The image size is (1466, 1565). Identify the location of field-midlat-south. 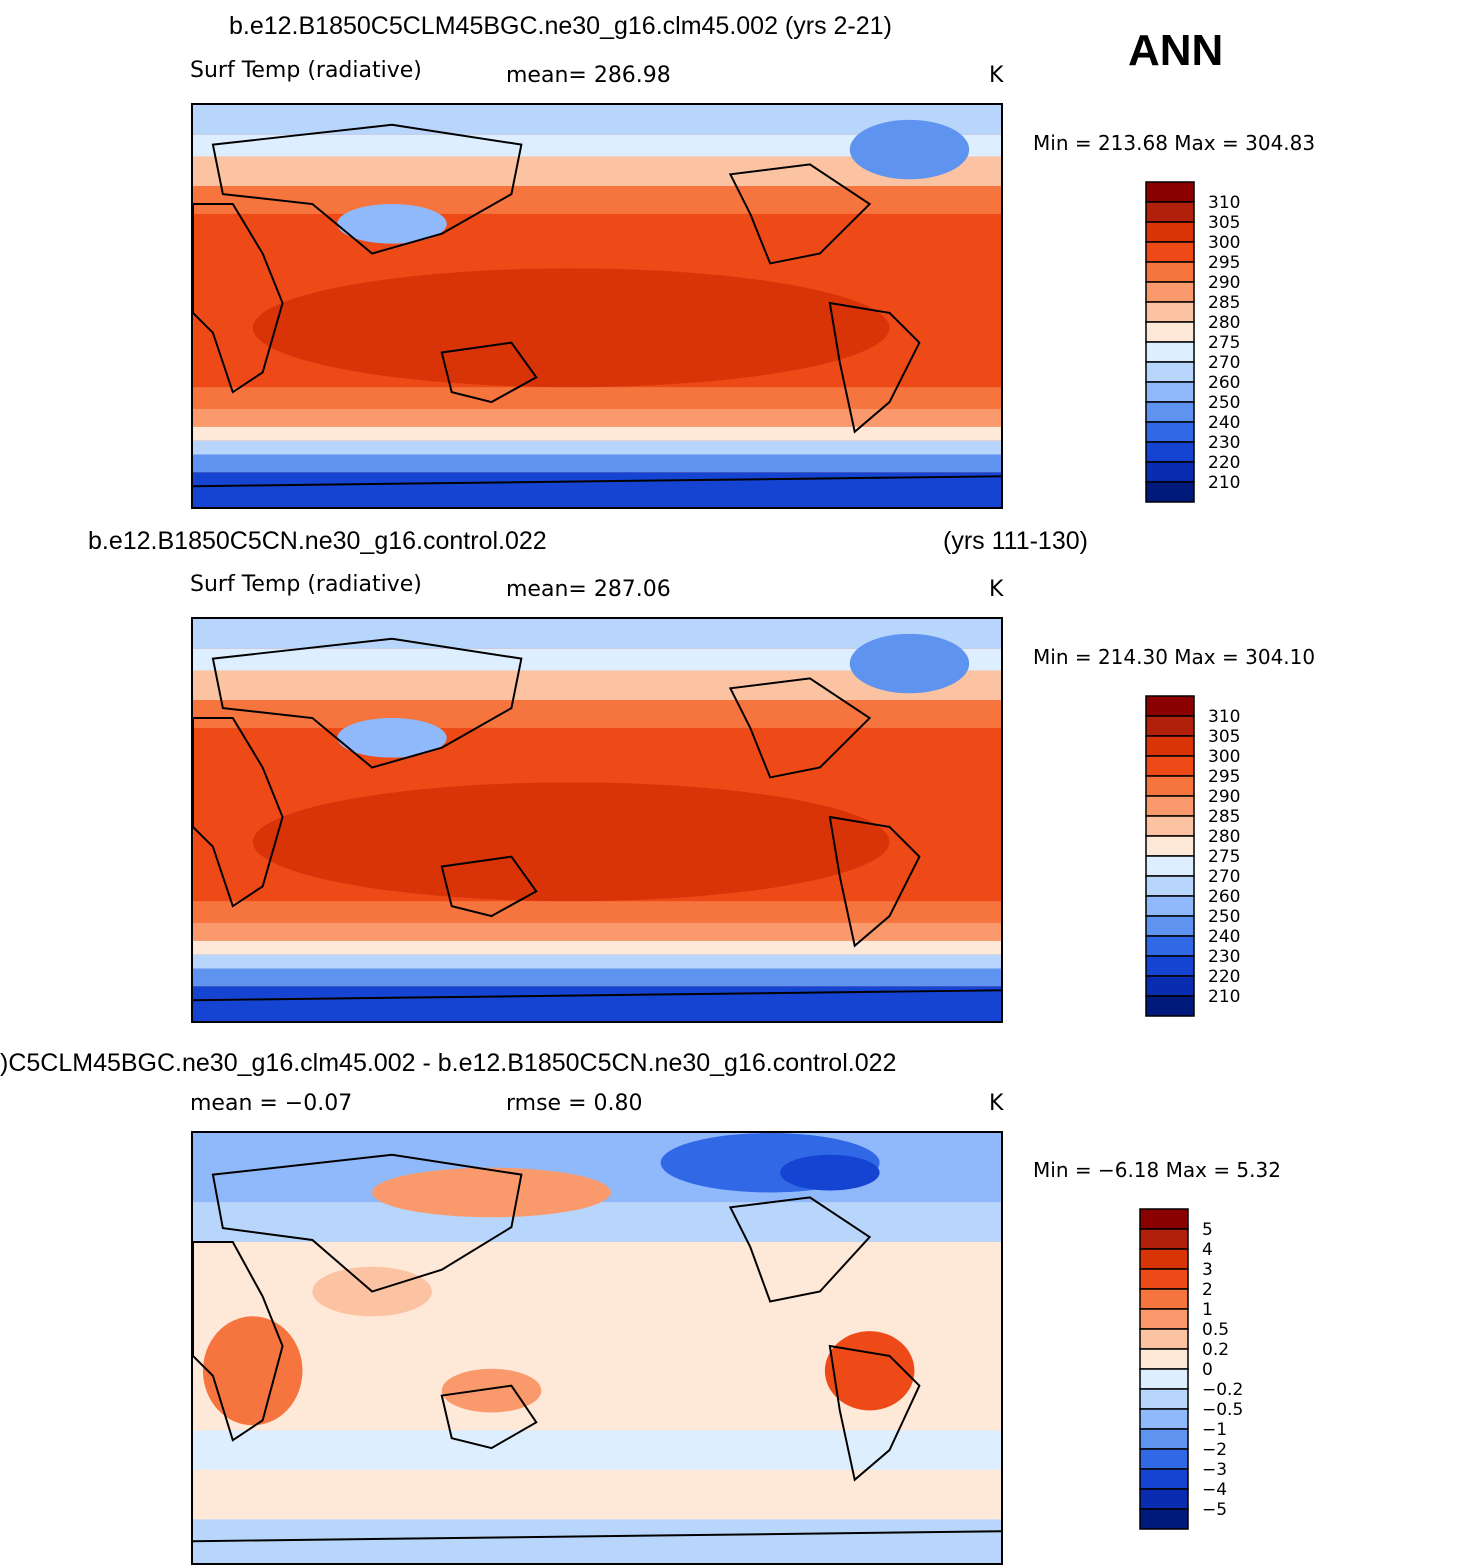
(597, 417).